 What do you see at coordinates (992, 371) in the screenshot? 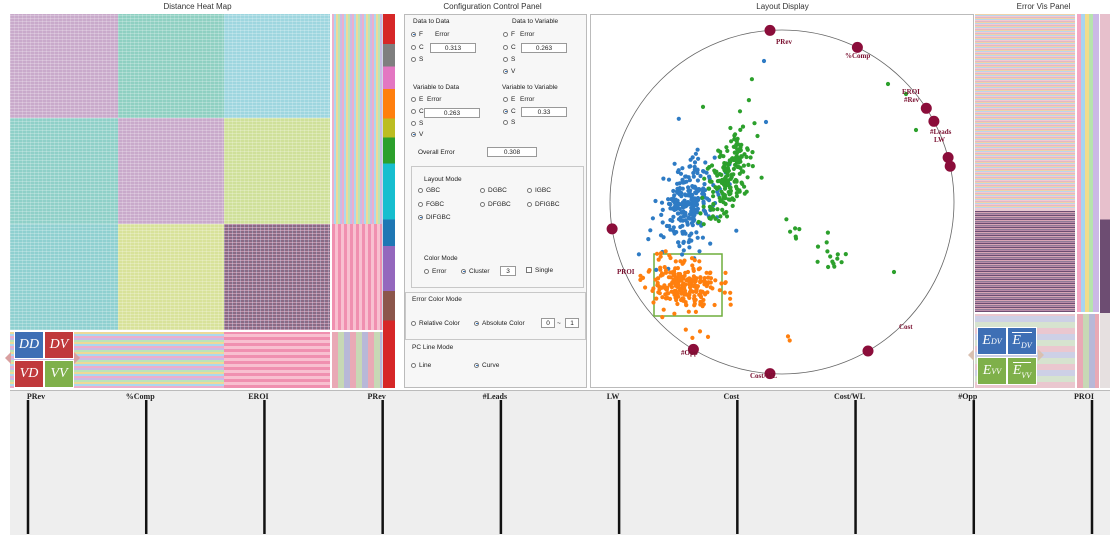
I see `error-vv-button: E VV` at bounding box center [992, 371].